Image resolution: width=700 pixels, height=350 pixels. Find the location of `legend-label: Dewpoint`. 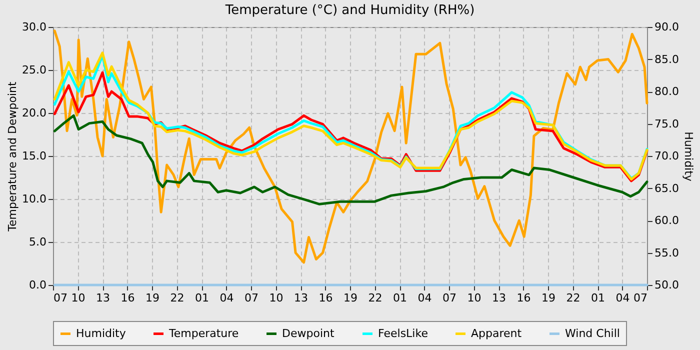

legend-label: Dewpoint is located at coordinates (308, 333).